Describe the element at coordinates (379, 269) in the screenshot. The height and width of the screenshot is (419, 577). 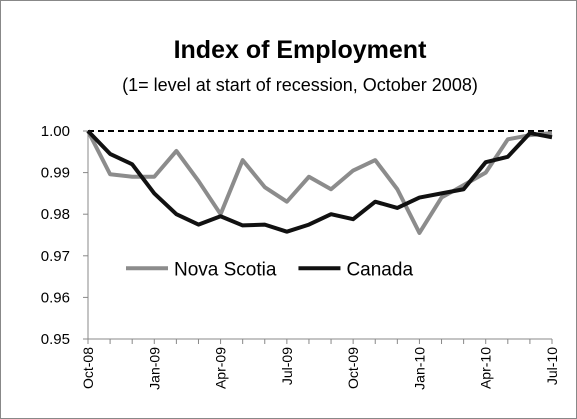
I see `legend-label: Canada` at that location.